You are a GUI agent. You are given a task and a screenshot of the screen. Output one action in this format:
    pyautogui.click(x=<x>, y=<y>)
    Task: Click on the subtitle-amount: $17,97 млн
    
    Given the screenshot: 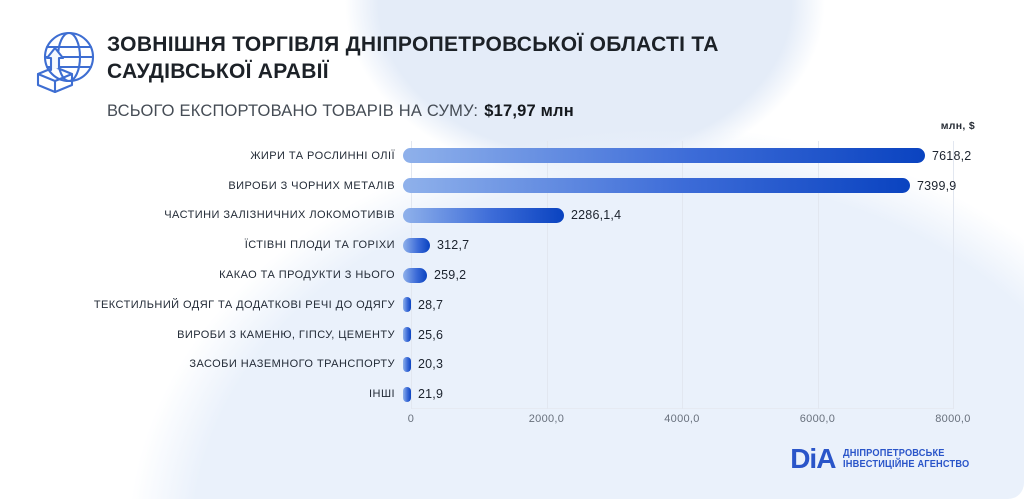 What is the action you would take?
    pyautogui.click(x=529, y=111)
    